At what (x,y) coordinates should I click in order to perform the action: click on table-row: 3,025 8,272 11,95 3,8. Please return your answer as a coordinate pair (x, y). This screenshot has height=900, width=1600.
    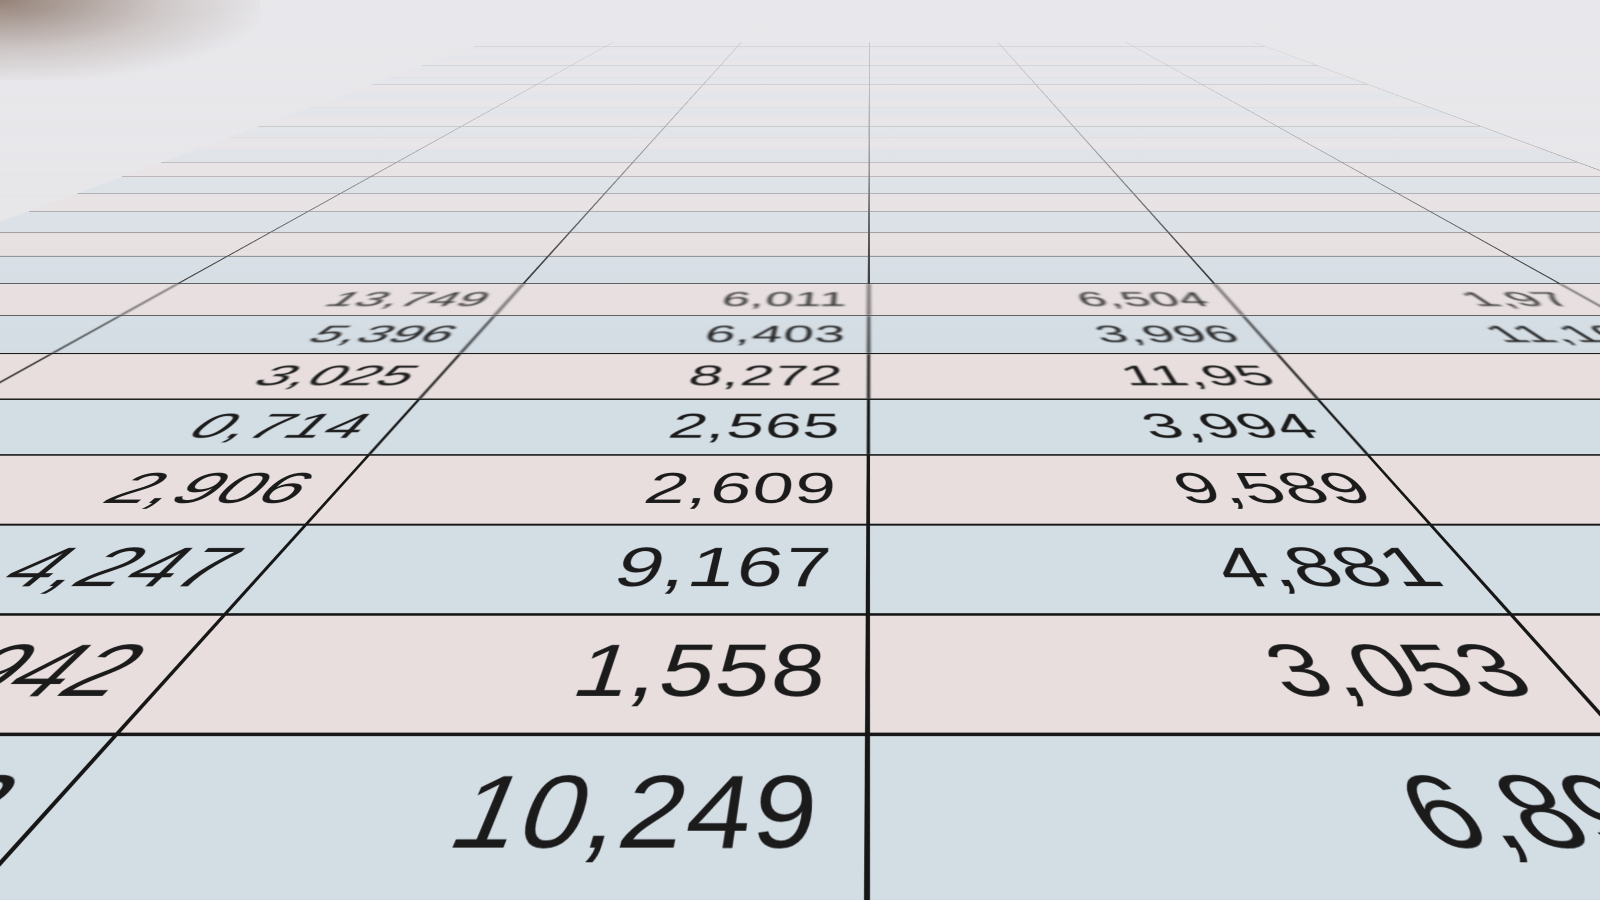
    Looking at the image, I should click on (800, 376).